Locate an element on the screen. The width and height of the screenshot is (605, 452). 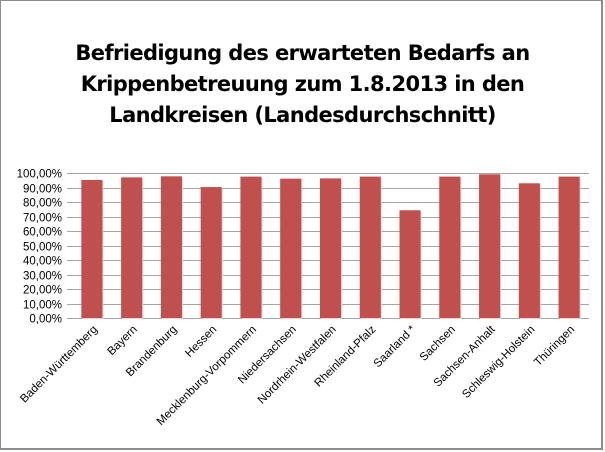
x-tick-label: Saarland * is located at coordinates (395, 346).